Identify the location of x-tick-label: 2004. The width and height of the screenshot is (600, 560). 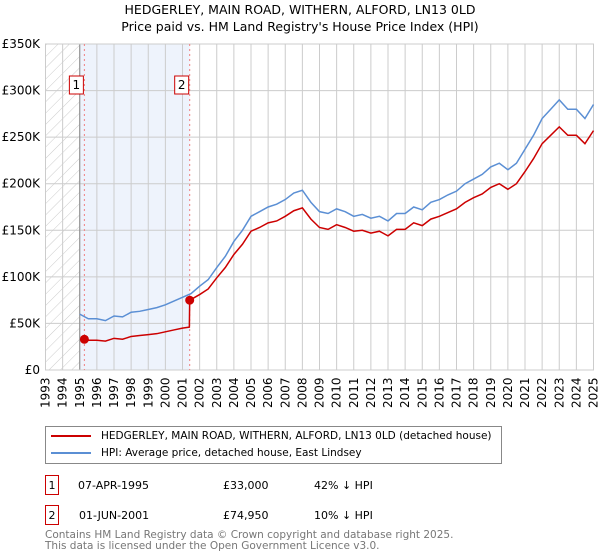
(234, 392).